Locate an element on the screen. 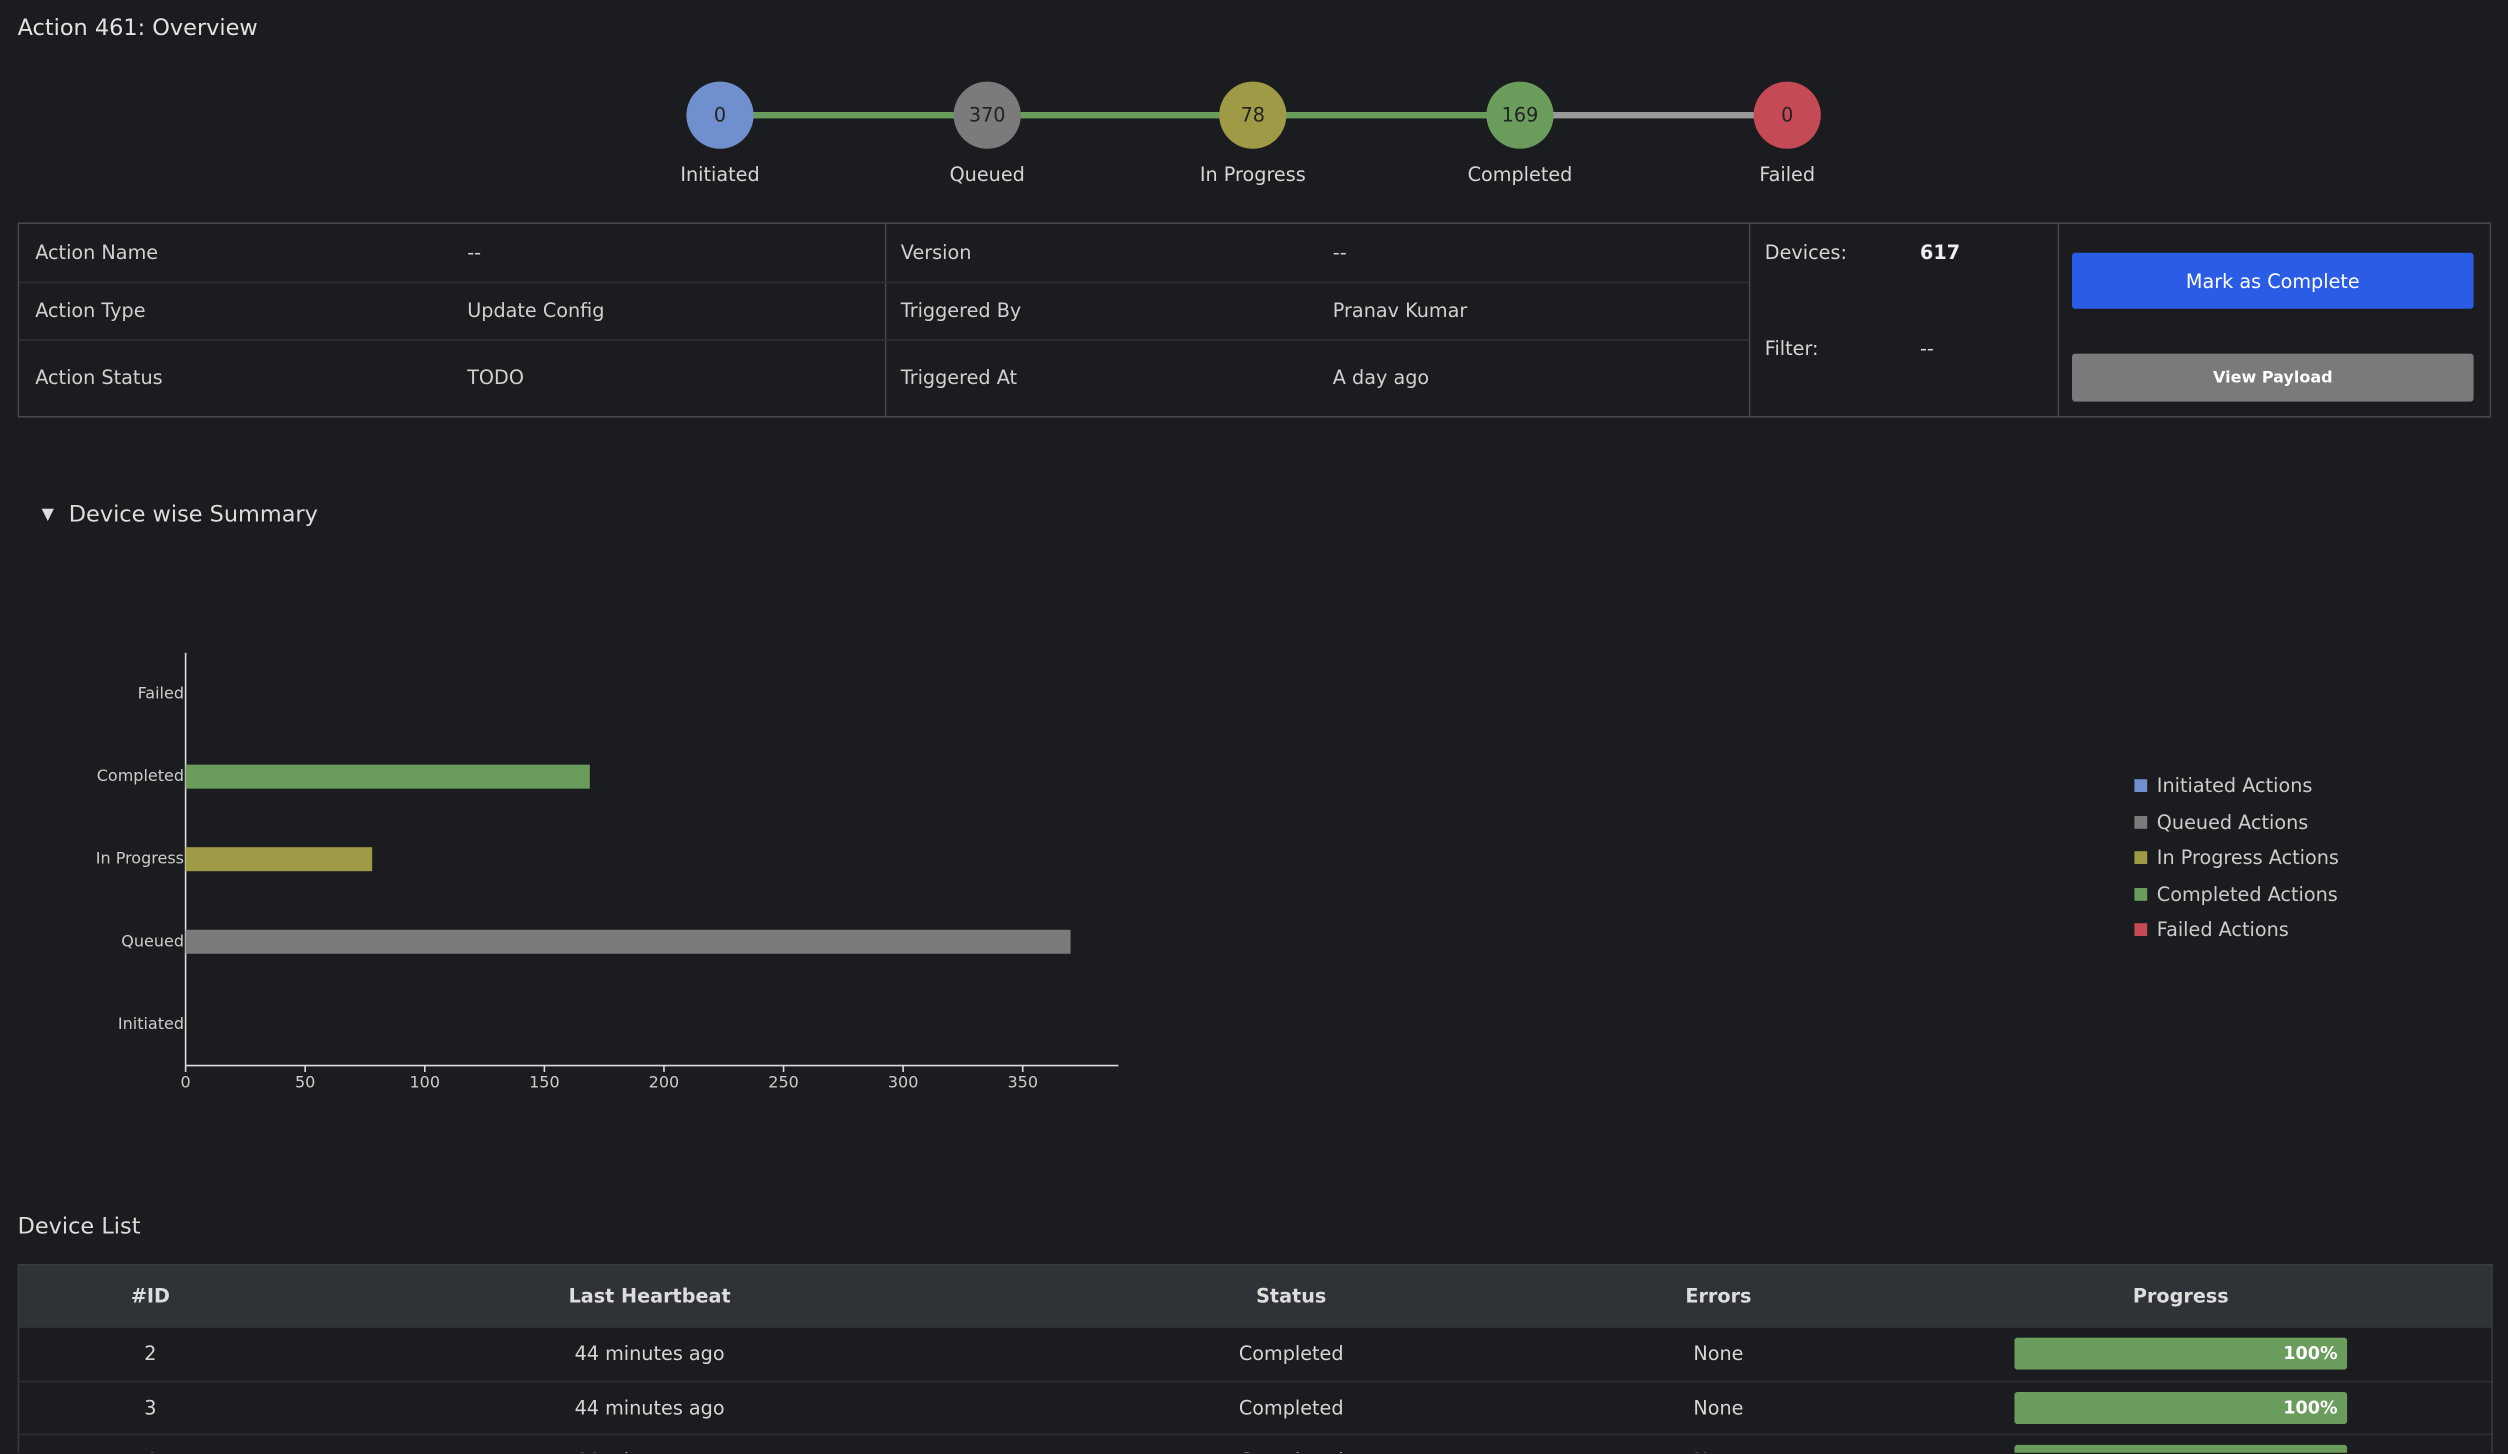  info-value: TODO is located at coordinates (495, 377).